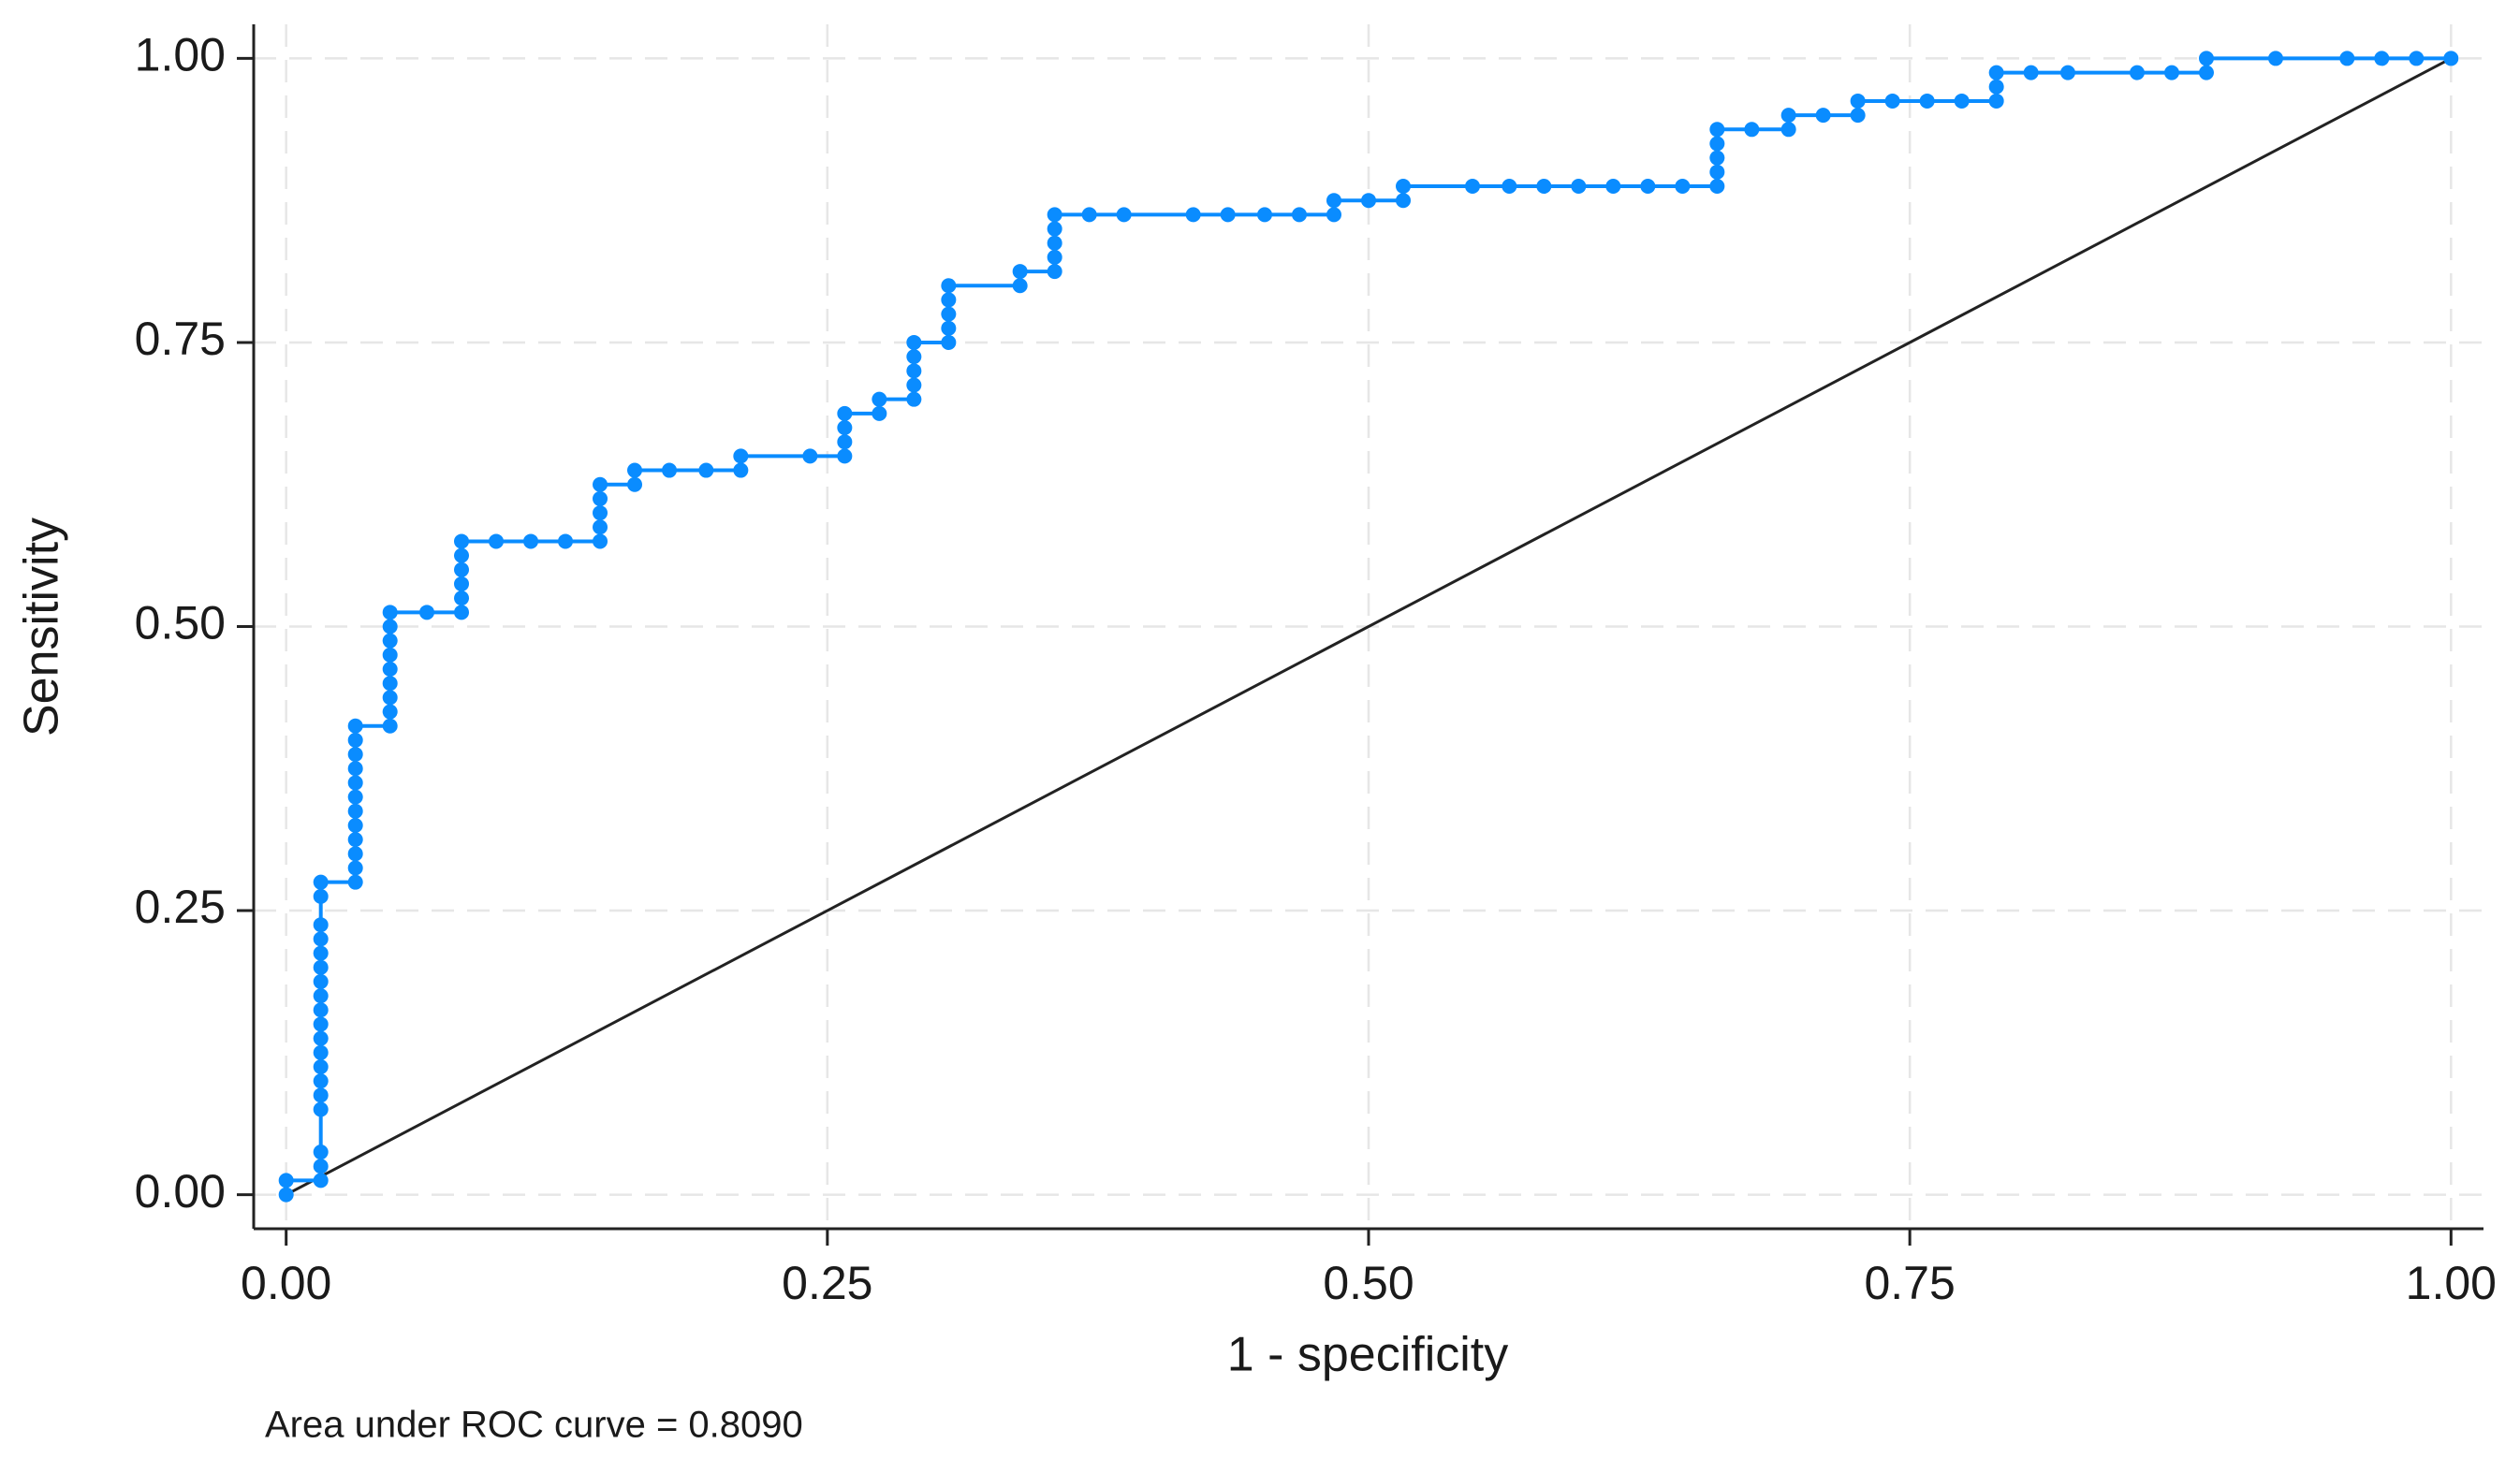  Describe the element at coordinates (180, 623) in the screenshot. I see `y-tick-label: 0.50` at that location.